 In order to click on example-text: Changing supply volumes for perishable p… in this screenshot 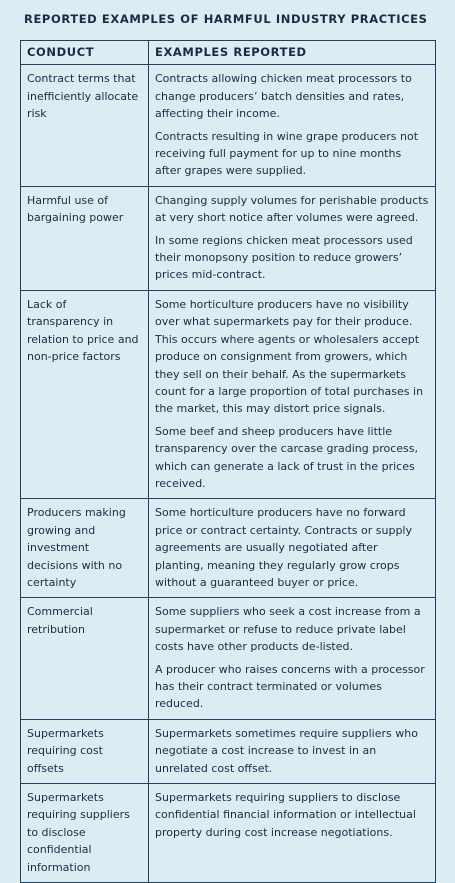, I will do `click(292, 209)`.